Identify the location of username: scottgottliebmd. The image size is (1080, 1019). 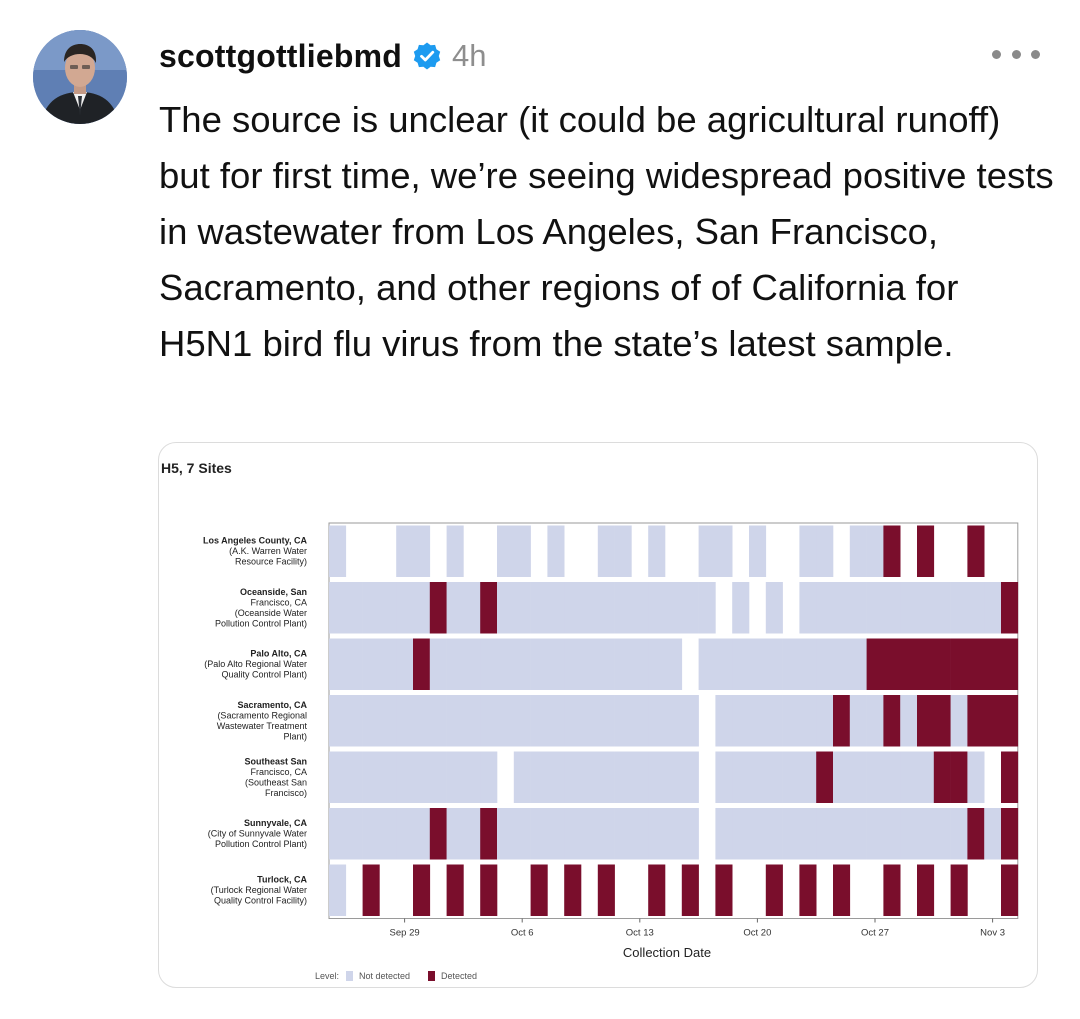
(280, 55).